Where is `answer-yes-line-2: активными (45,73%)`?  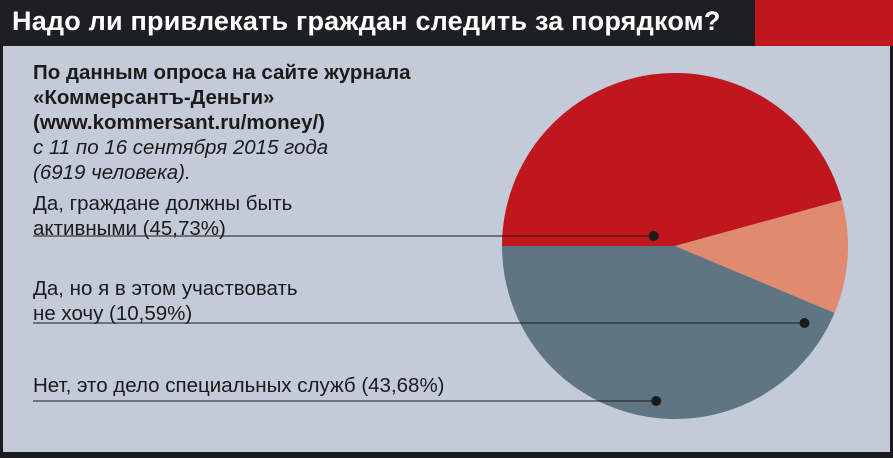 answer-yes-line-2: активными (45,73%) is located at coordinates (129, 228).